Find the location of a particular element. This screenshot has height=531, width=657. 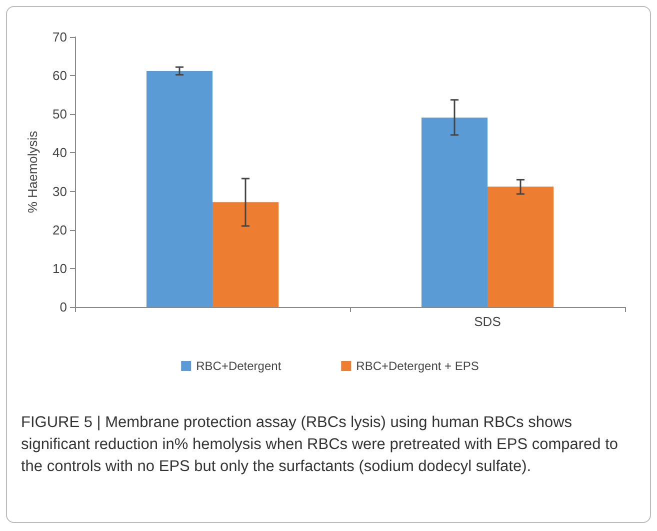

y-tick-label: 30 is located at coordinates (59, 191).